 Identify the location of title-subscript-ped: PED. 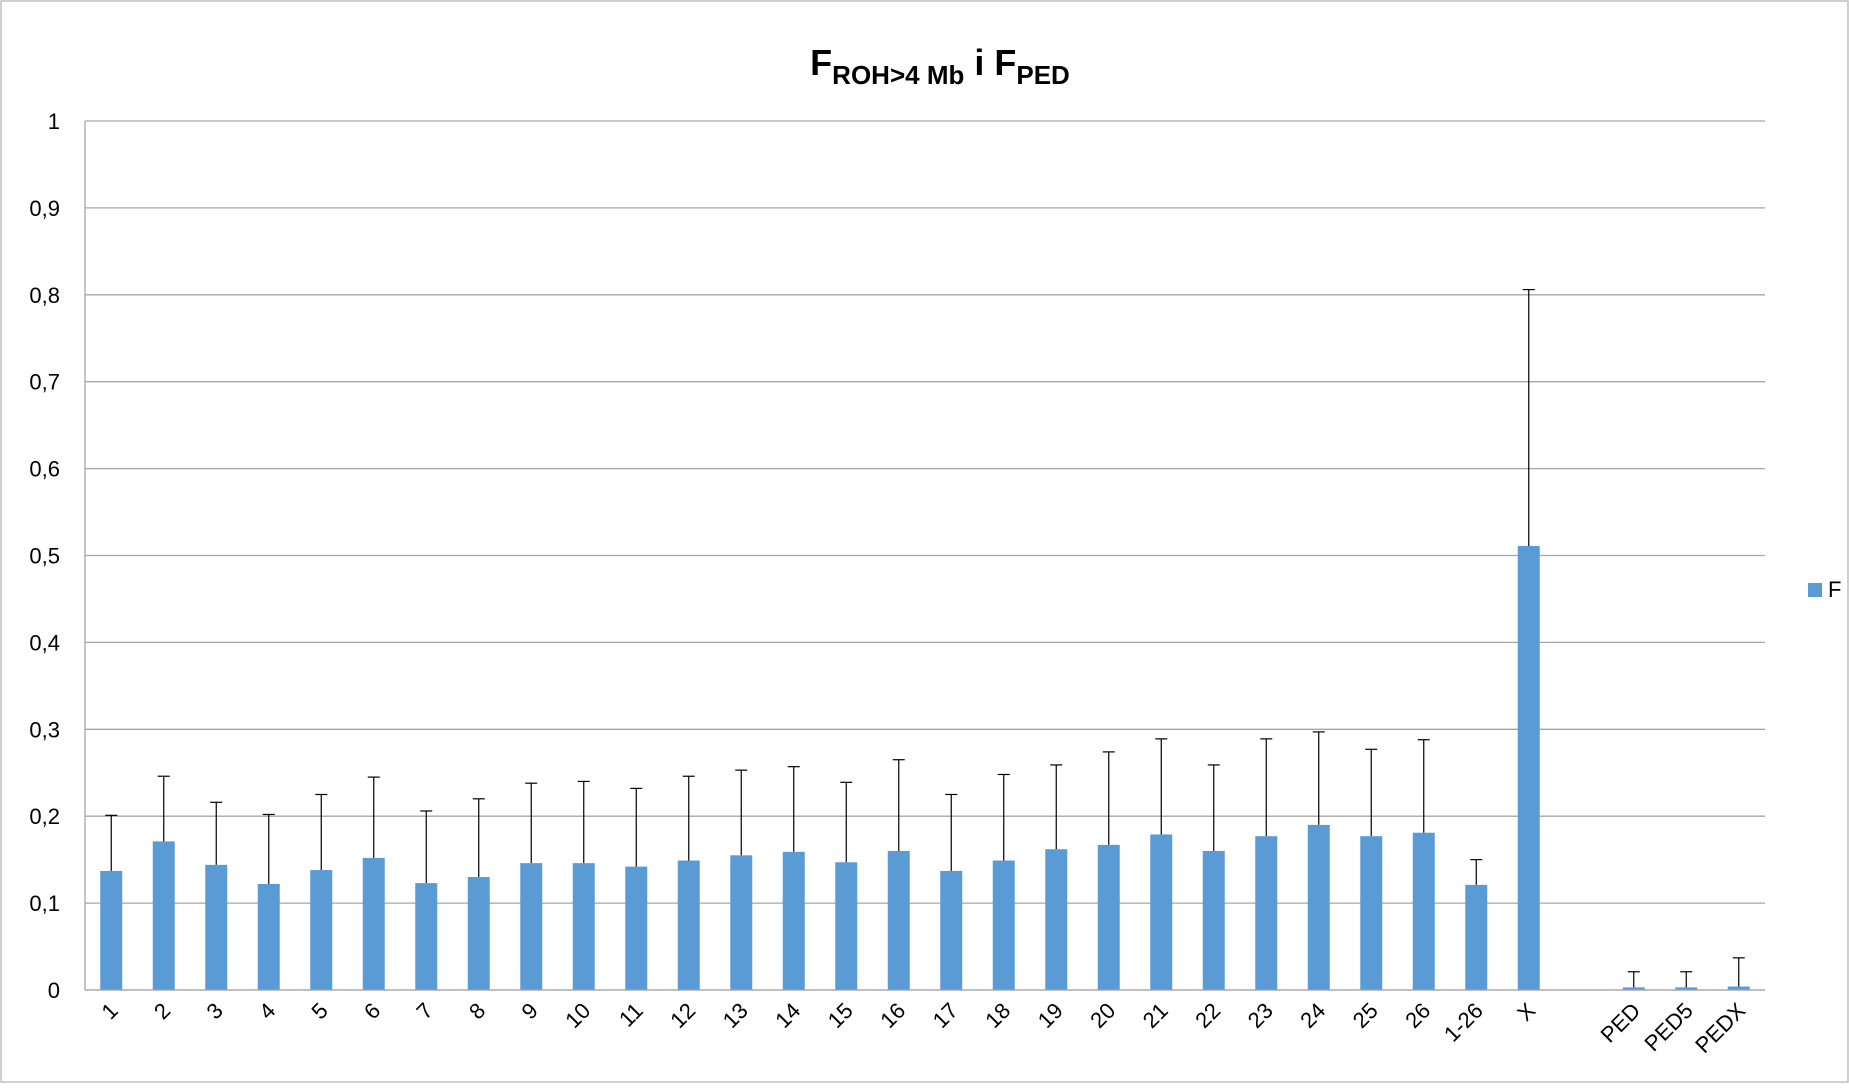
(1042, 75).